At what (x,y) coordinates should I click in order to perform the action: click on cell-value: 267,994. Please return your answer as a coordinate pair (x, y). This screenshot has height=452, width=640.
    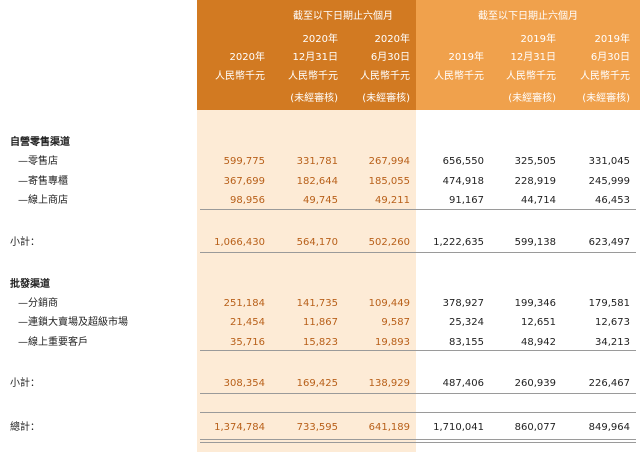
    Looking at the image, I should click on (389, 161).